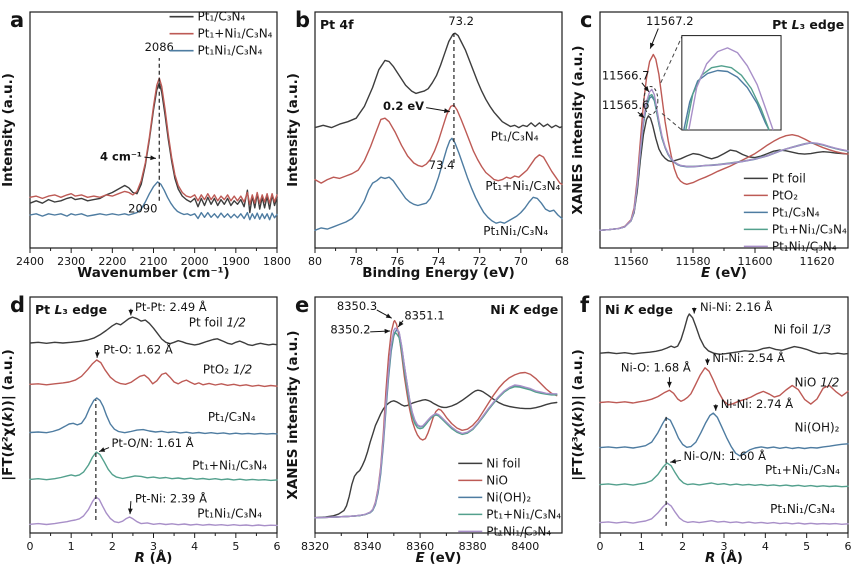 The width and height of the screenshot is (856, 570). Describe the element at coordinates (804, 246) in the screenshot. I see `legend-item-label: Pt₁Ni₁/C₃N₄` at that location.